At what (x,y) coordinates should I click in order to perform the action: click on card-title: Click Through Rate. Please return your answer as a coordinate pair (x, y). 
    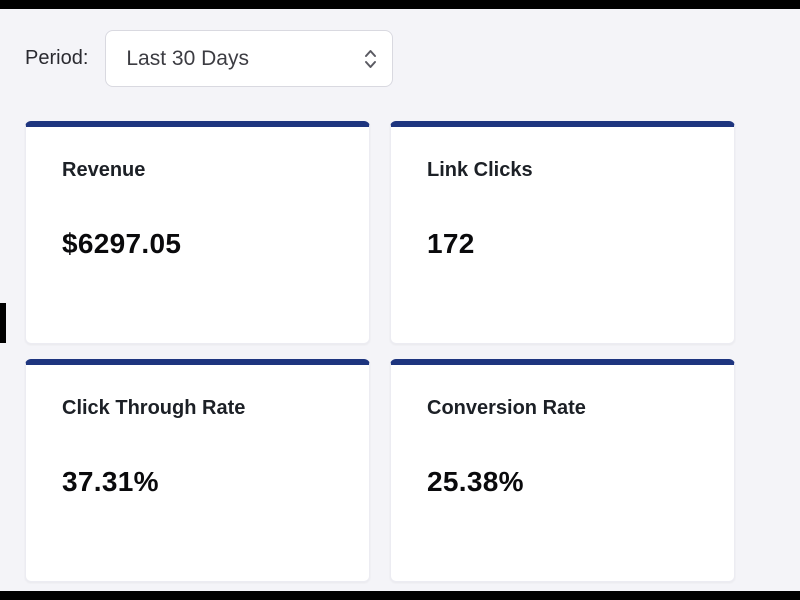
    Looking at the image, I should click on (154, 408).